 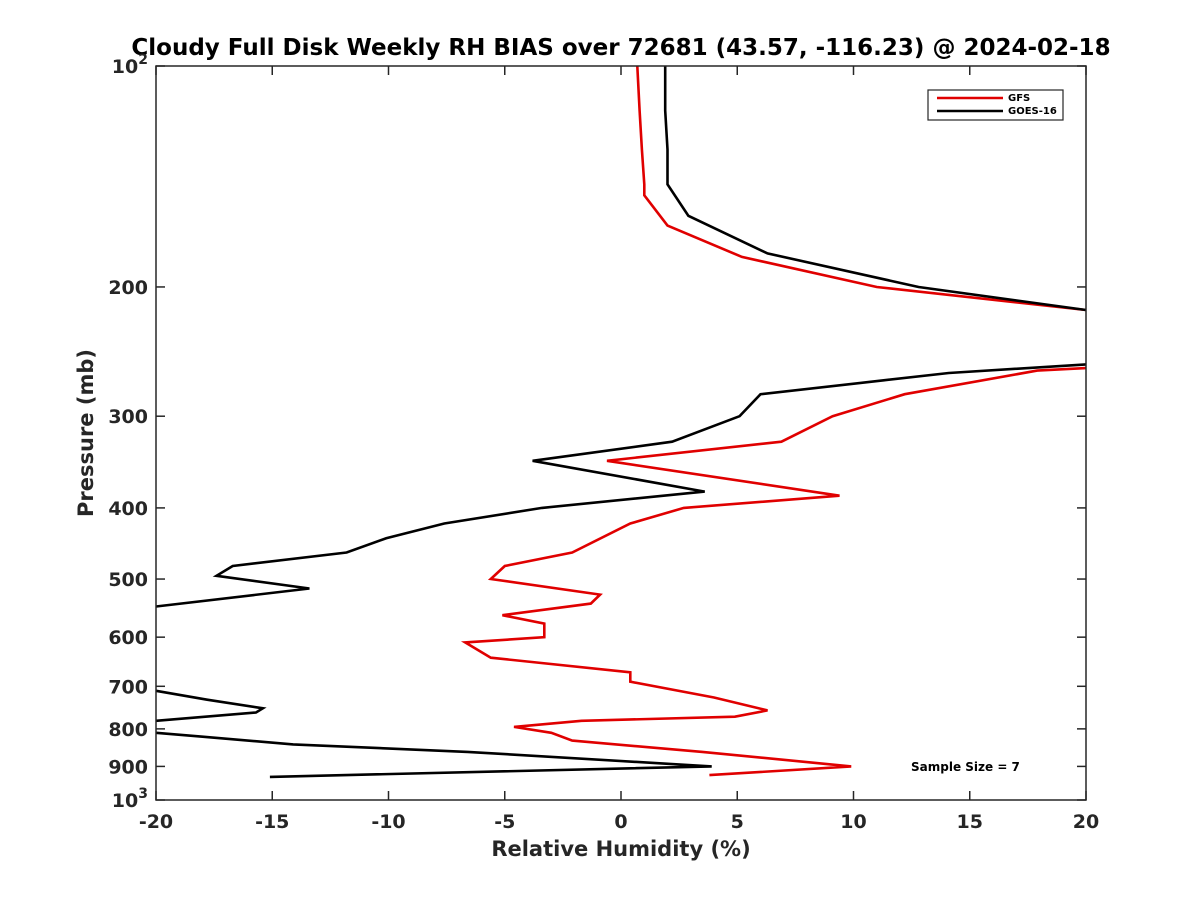 I want to click on y-tick-label-base: 600, so click(x=128, y=638).